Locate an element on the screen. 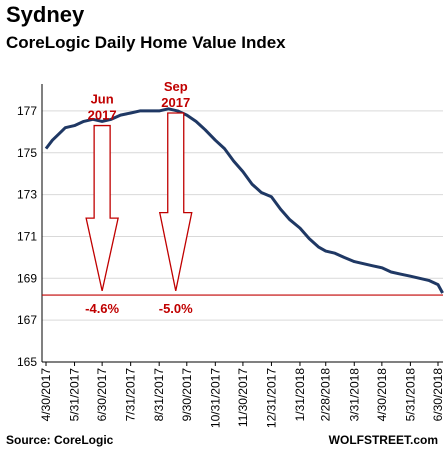  y-tick-label: 169 is located at coordinates (27, 278).